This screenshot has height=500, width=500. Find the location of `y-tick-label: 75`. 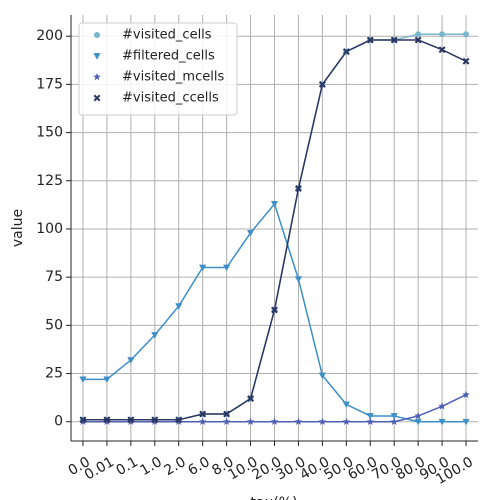

y-tick-label: 75 is located at coordinates (54, 277).